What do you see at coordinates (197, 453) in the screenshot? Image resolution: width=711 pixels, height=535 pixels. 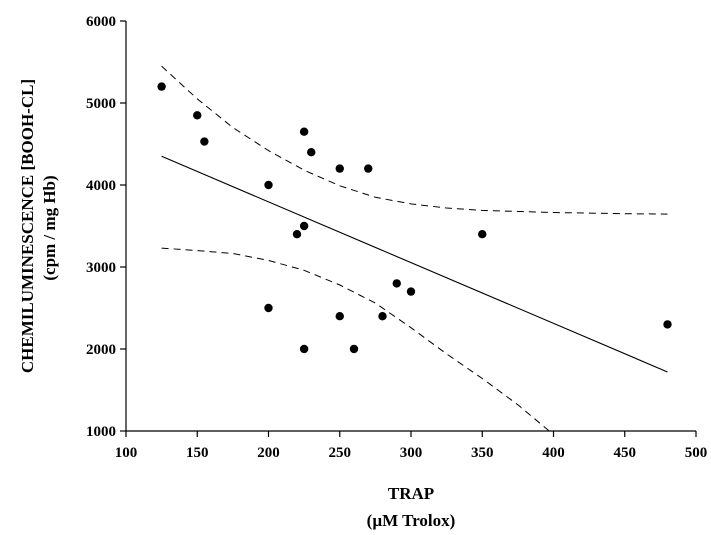 I see `x-tick-label: 150` at bounding box center [197, 453].